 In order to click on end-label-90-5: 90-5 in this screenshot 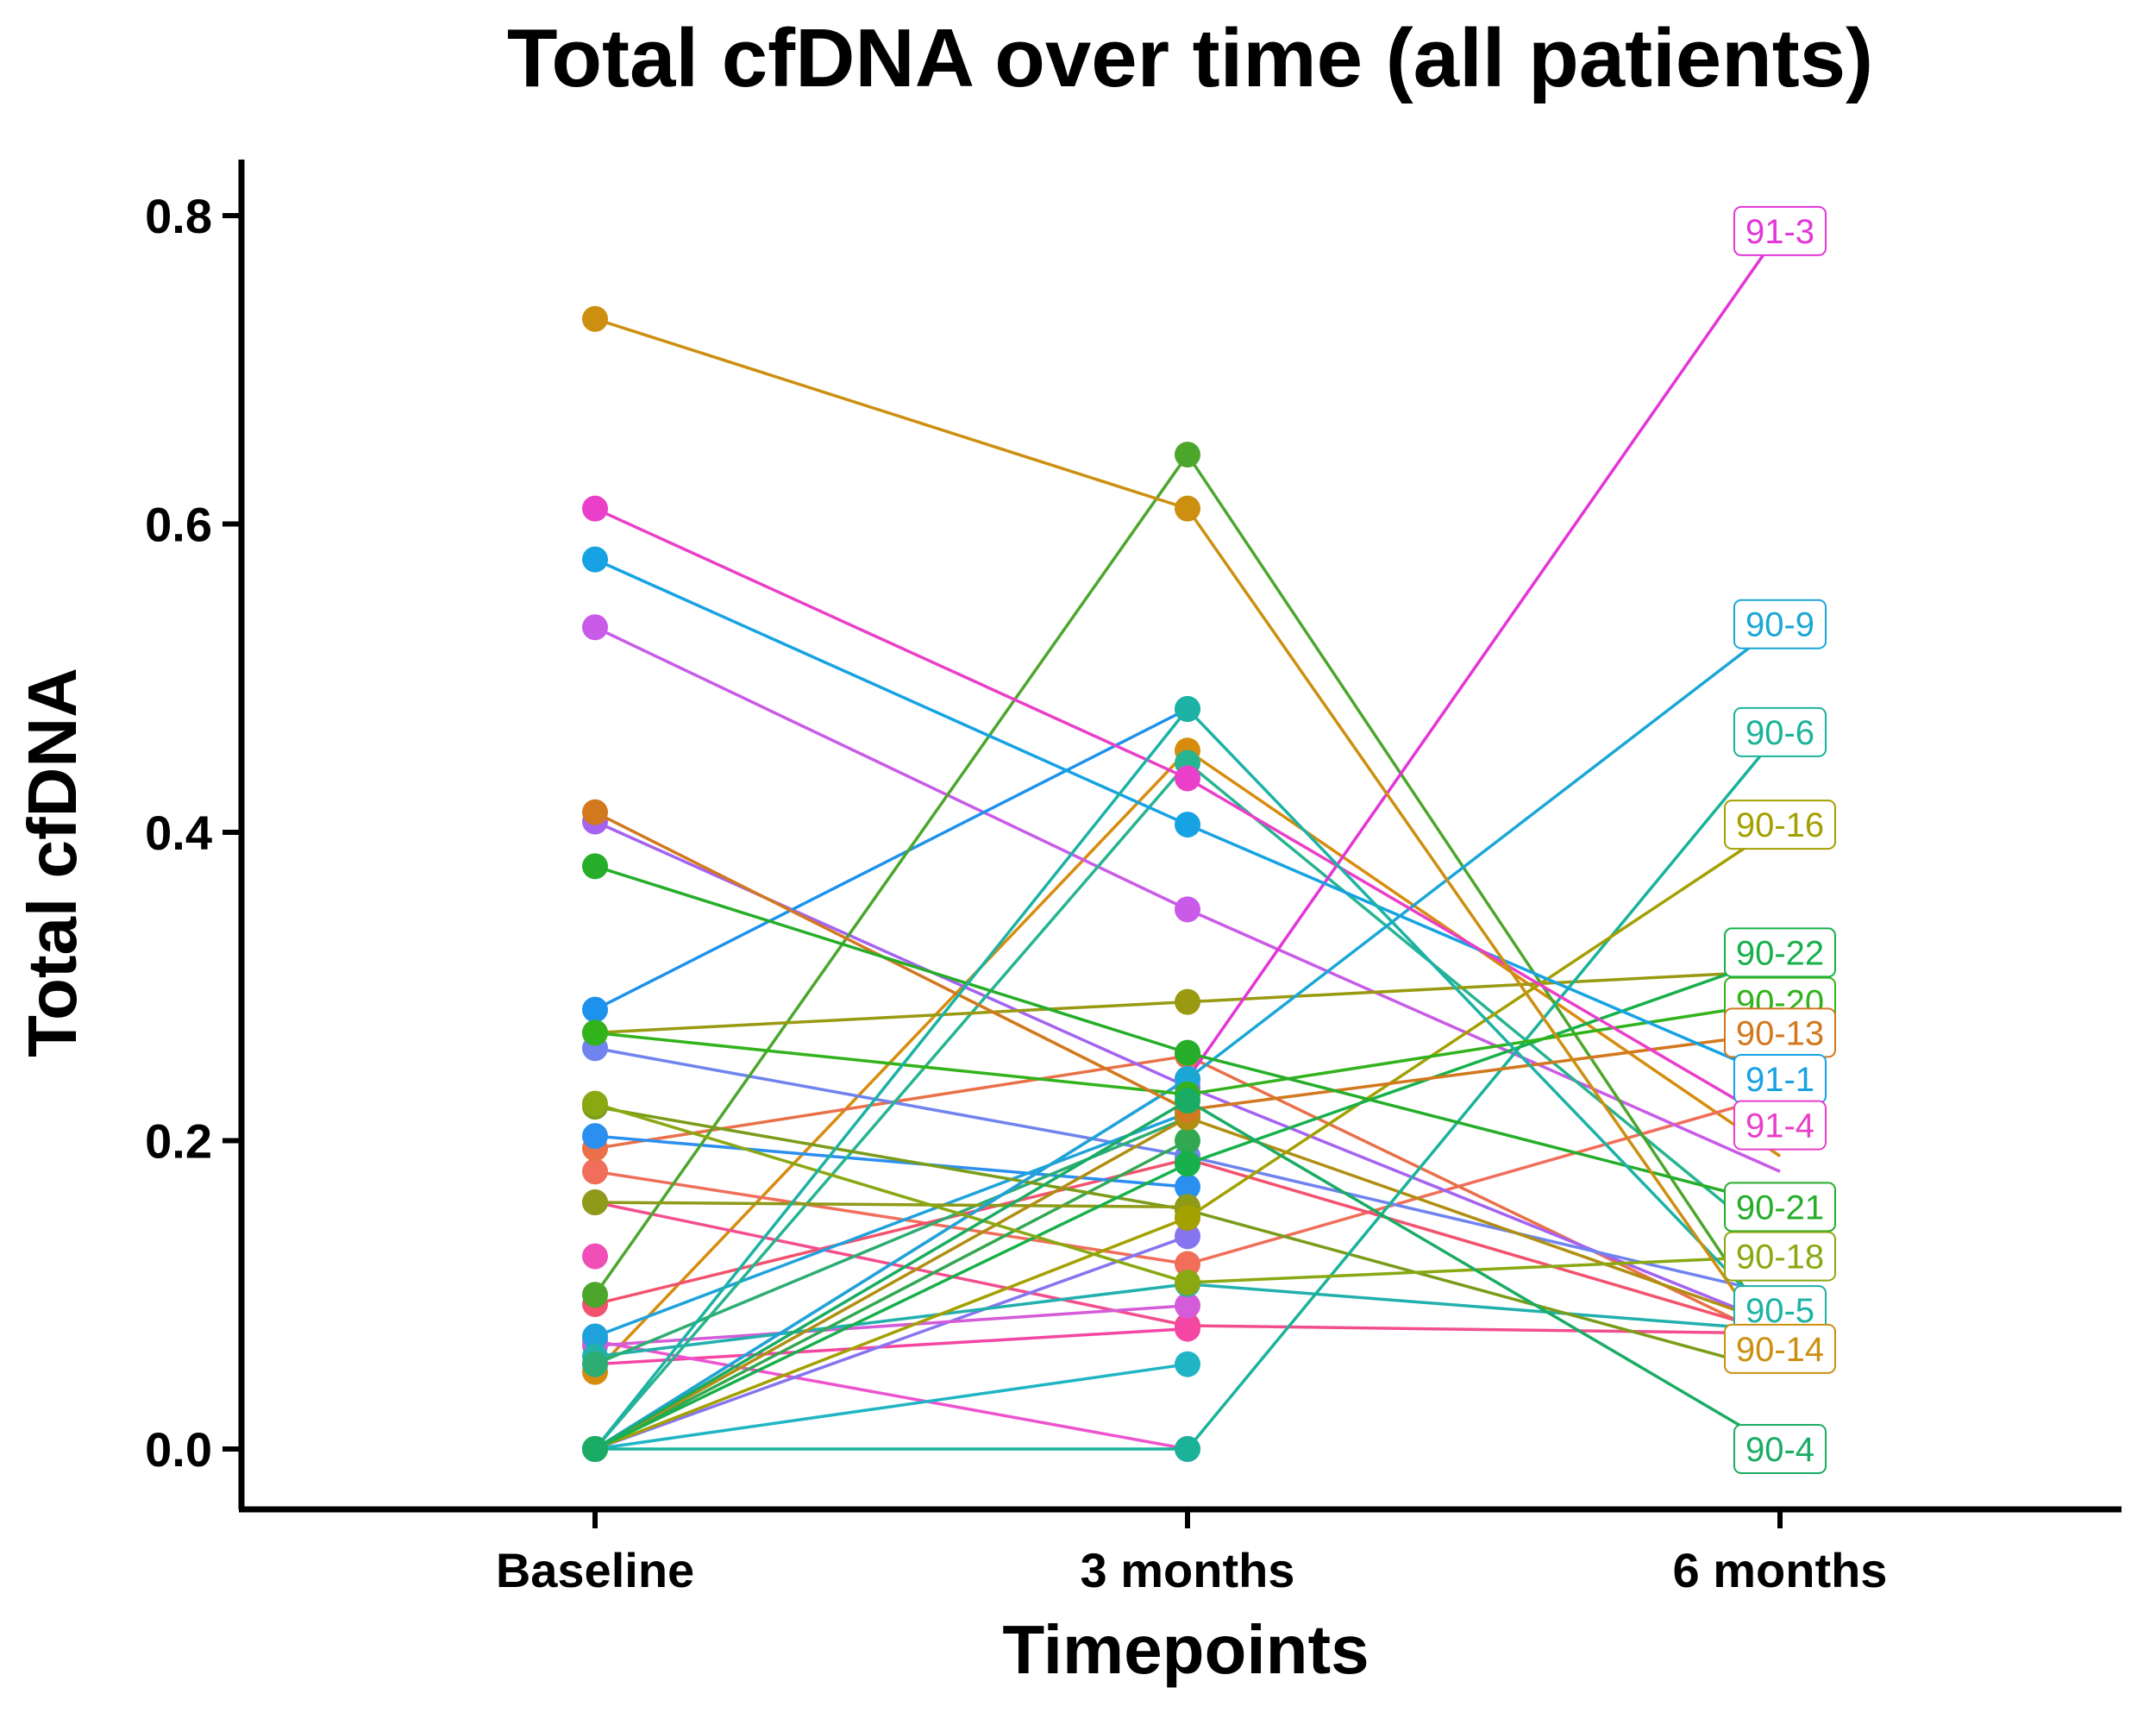, I will do `click(1780, 1310)`.